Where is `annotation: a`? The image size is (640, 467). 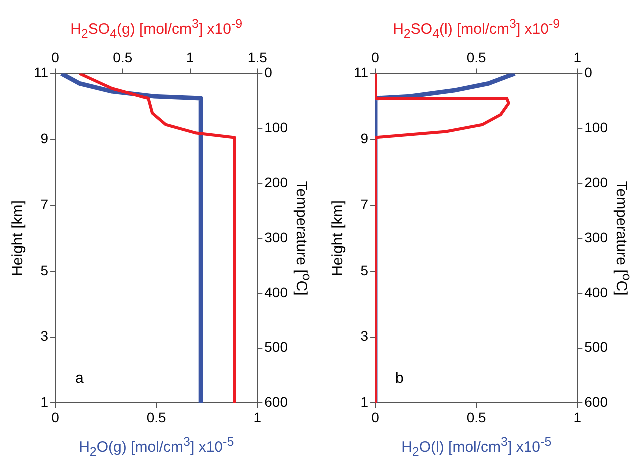
annotation: a is located at coordinates (80, 379).